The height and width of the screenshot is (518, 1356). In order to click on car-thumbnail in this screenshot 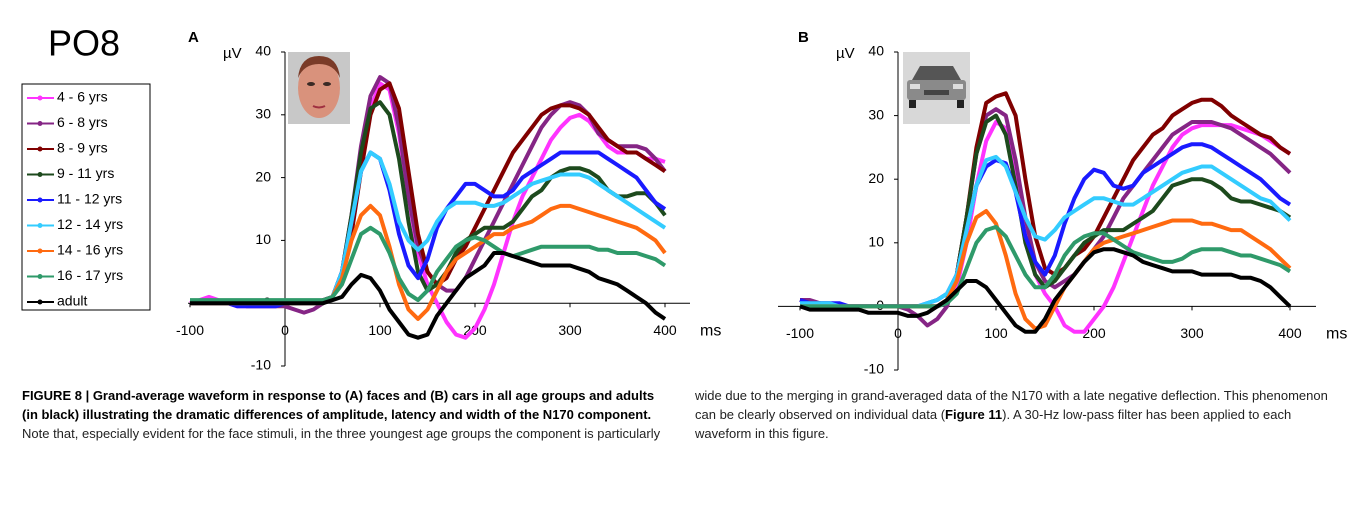, I will do `click(936, 88)`.